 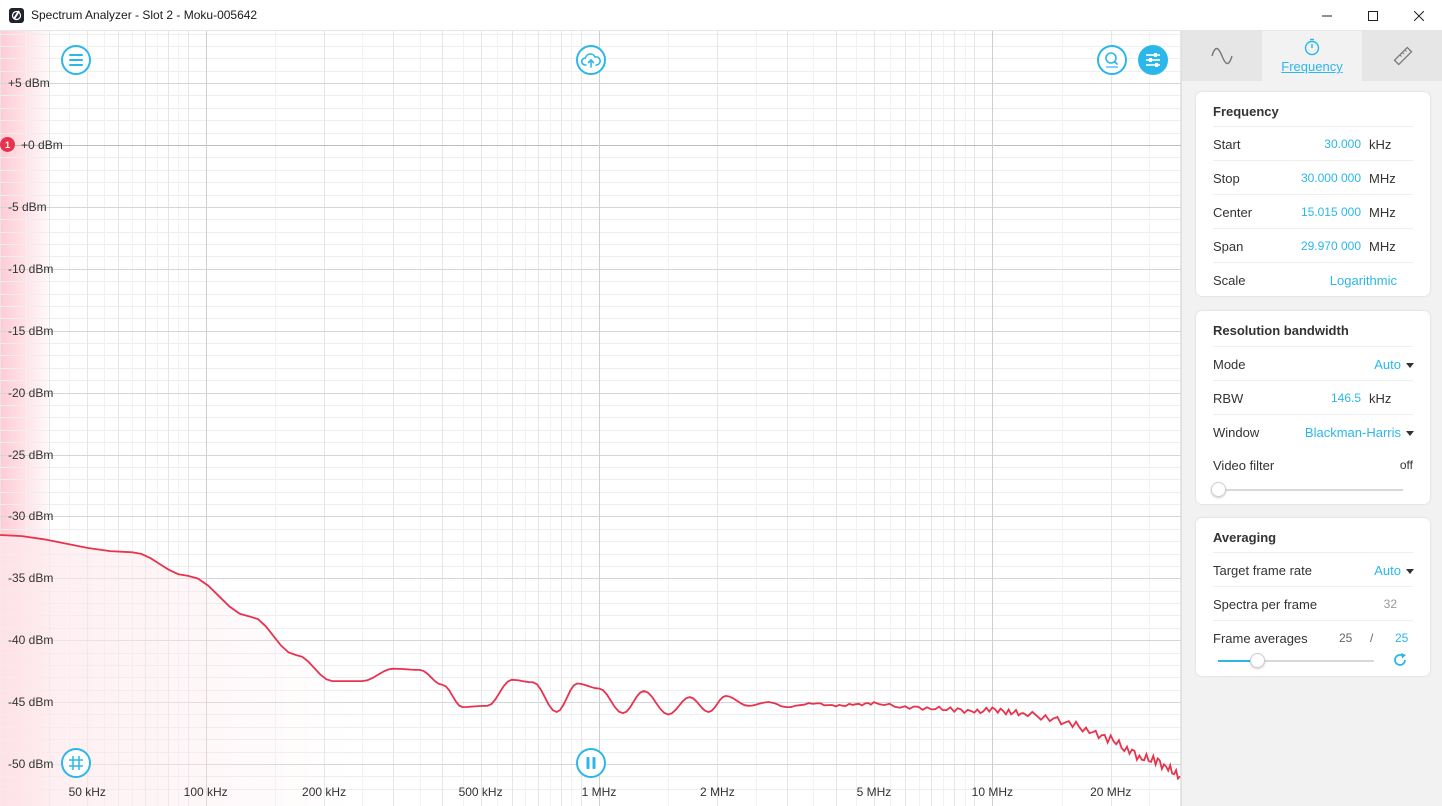 I want to click on settings-sliders-icon, so click(x=1153, y=60).